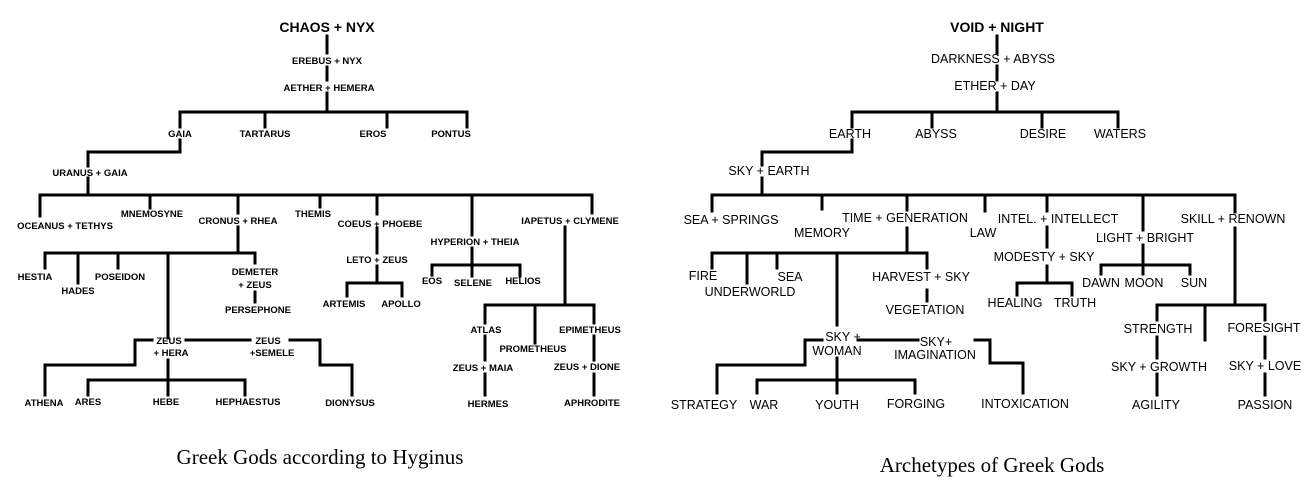 The height and width of the screenshot is (487, 1316). I want to click on node-vegetation: VEGETATION, so click(925, 310).